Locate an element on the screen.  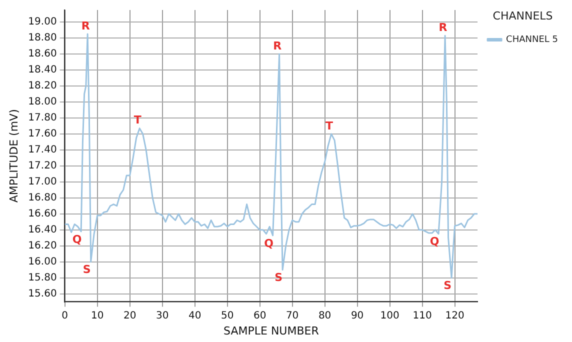
x-tick-label: 100 is located at coordinates (390, 316).